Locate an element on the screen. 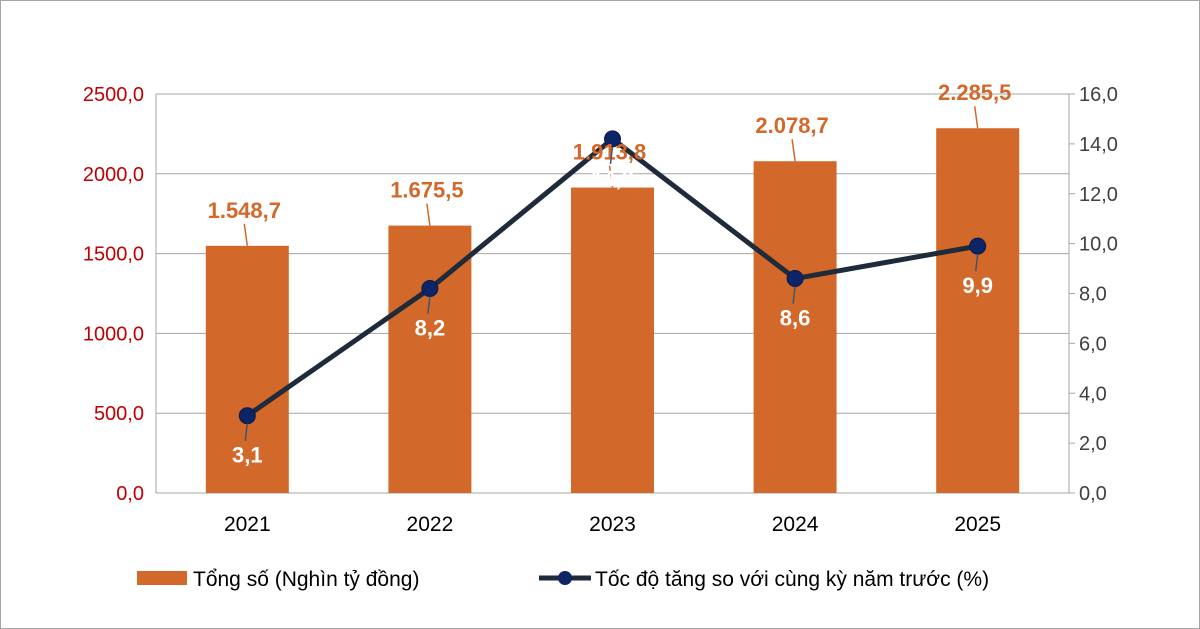  y-left-tick-label: 2000,0 is located at coordinates (113, 175).